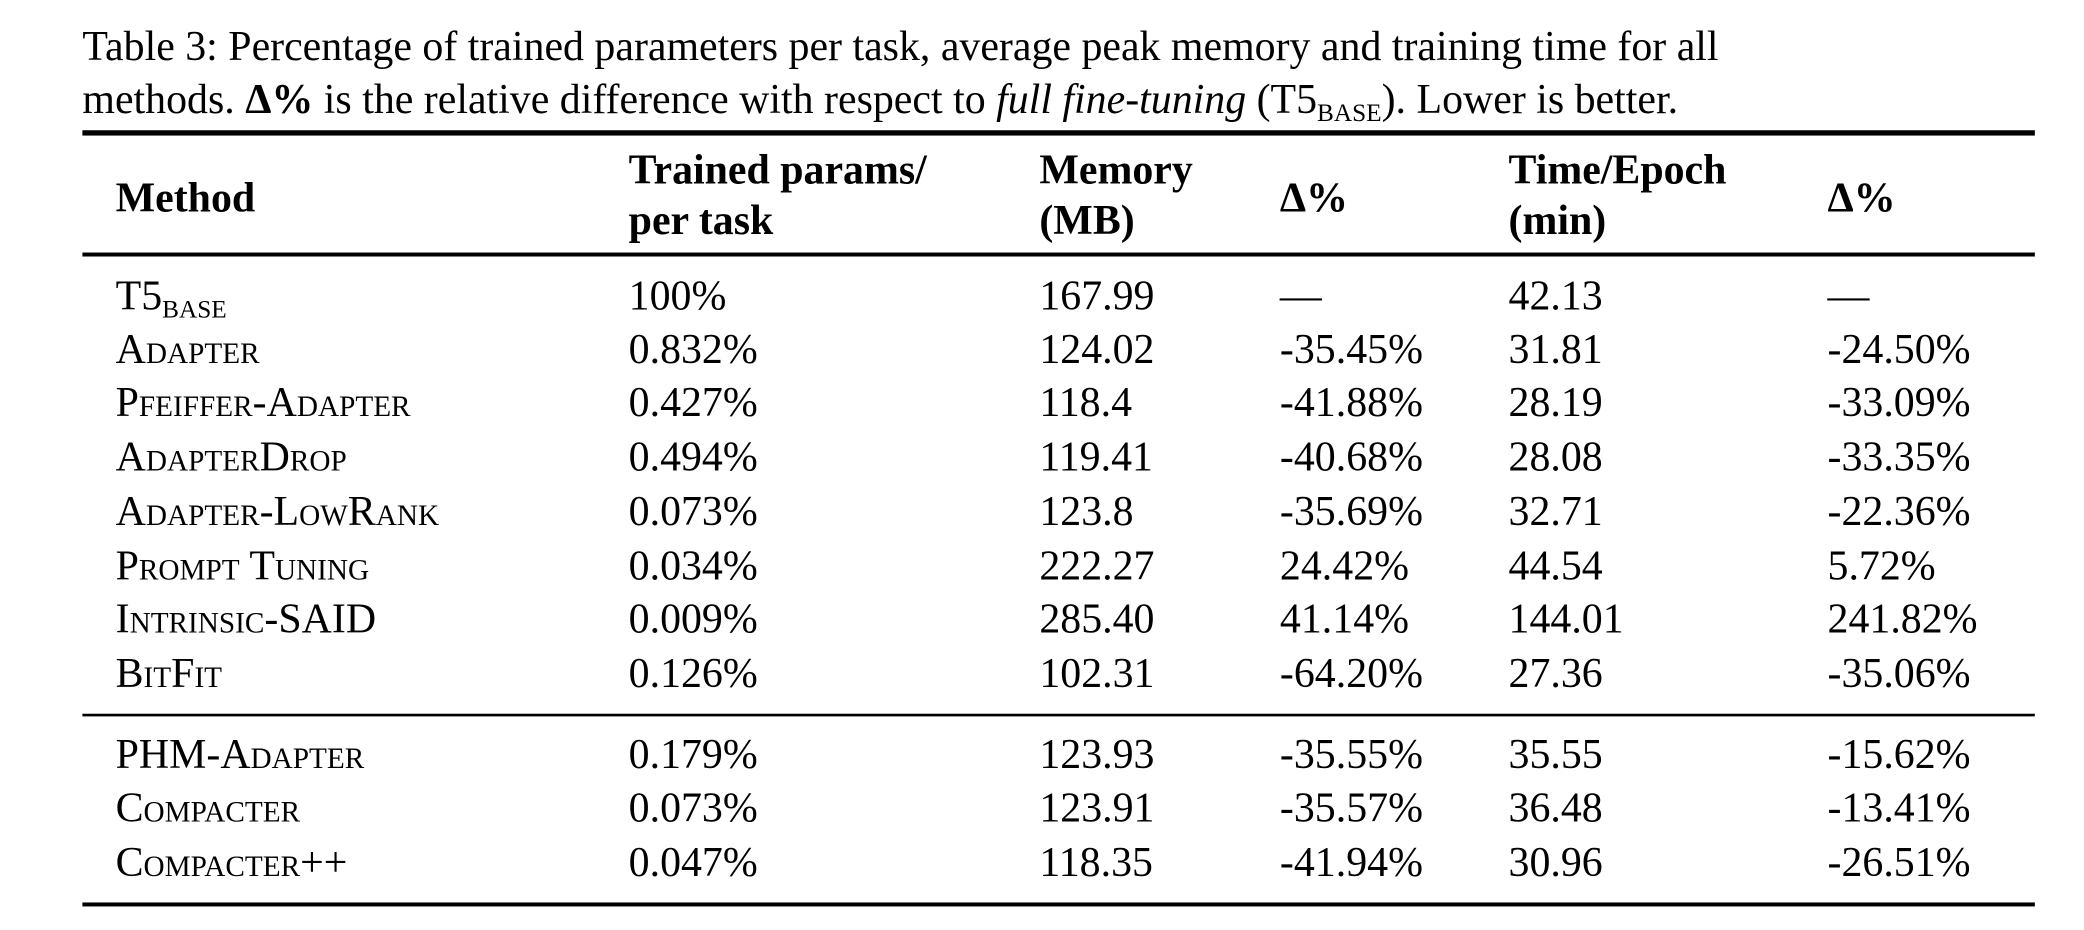  I want to click on cell-text: 102.31, so click(1097, 673).